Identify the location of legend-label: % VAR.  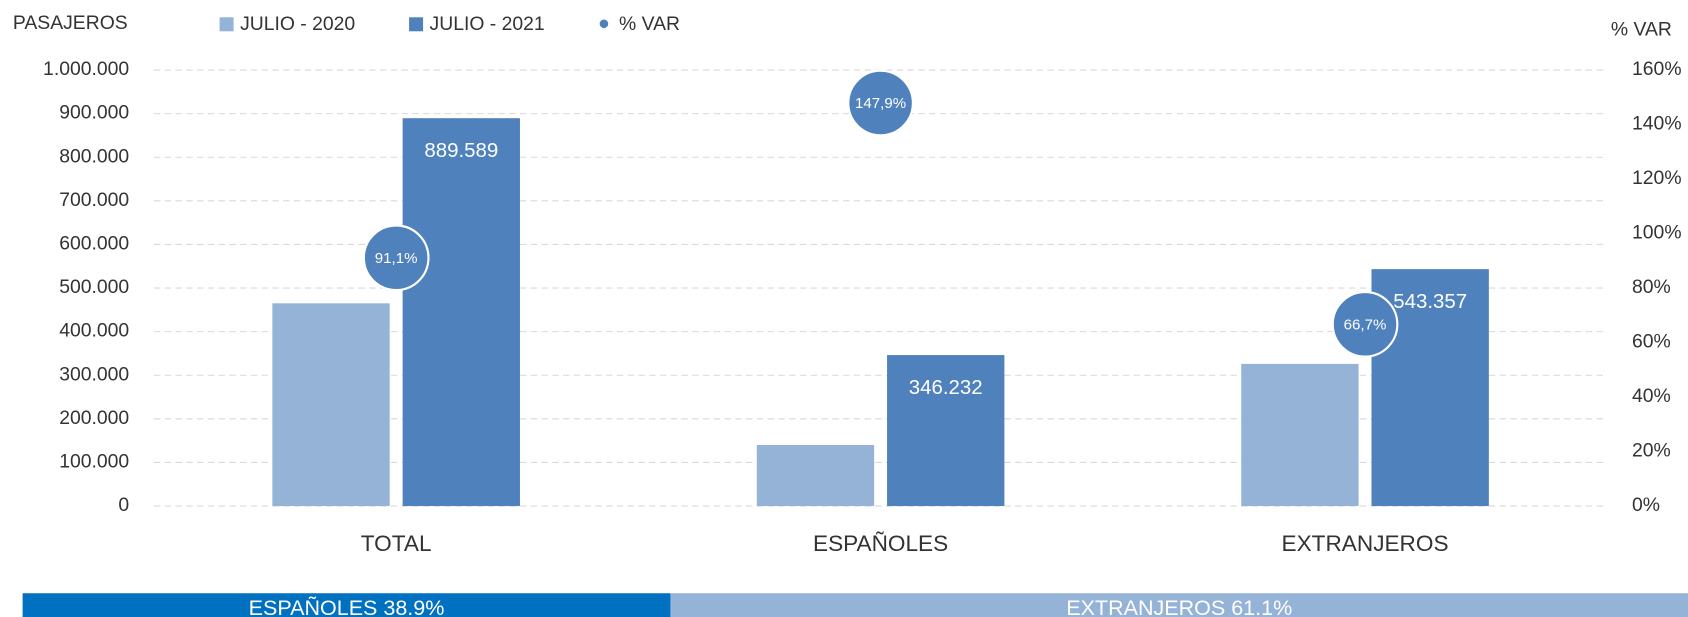
(649, 24).